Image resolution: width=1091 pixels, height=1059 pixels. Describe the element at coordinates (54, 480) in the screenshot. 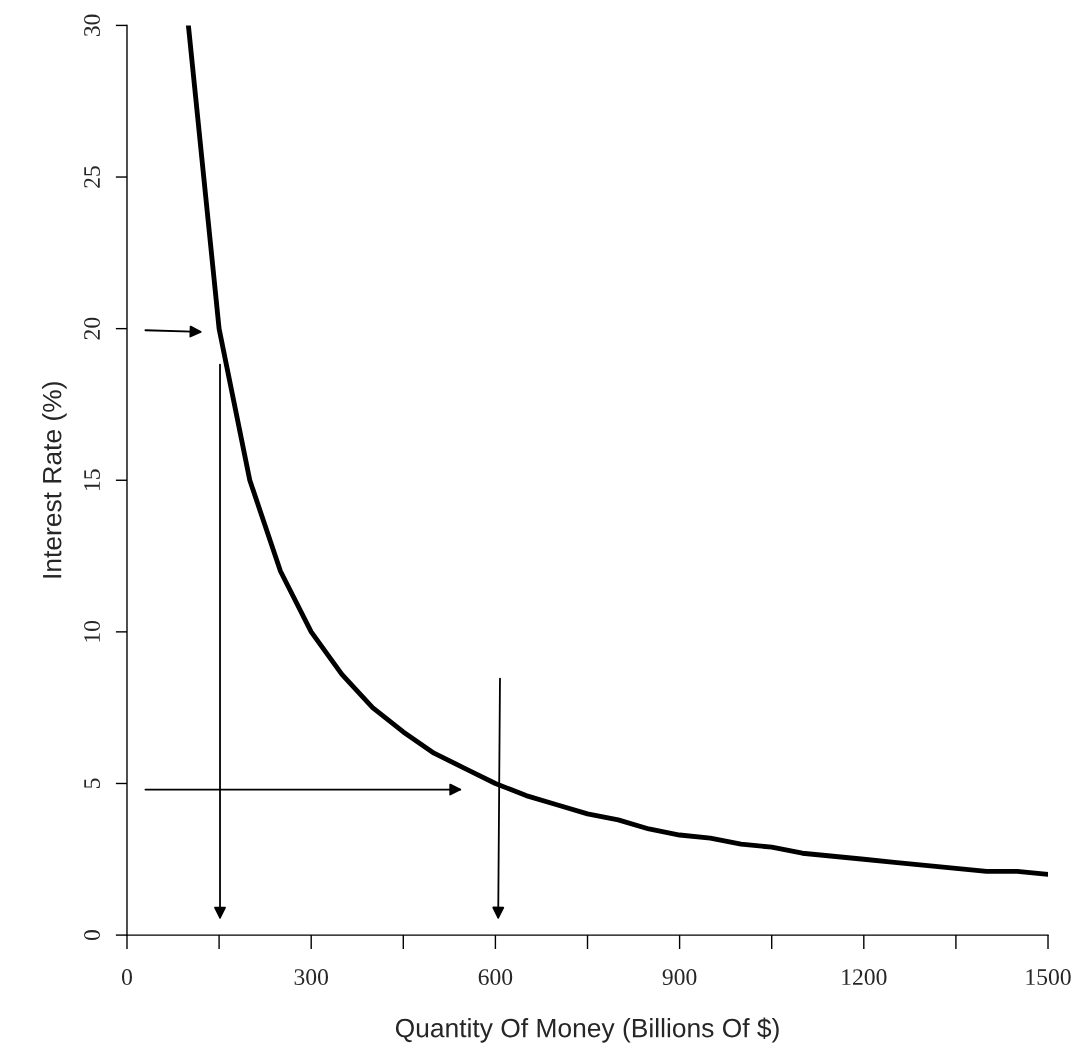

I see `y-axis-title: Interest Rate (%)` at that location.